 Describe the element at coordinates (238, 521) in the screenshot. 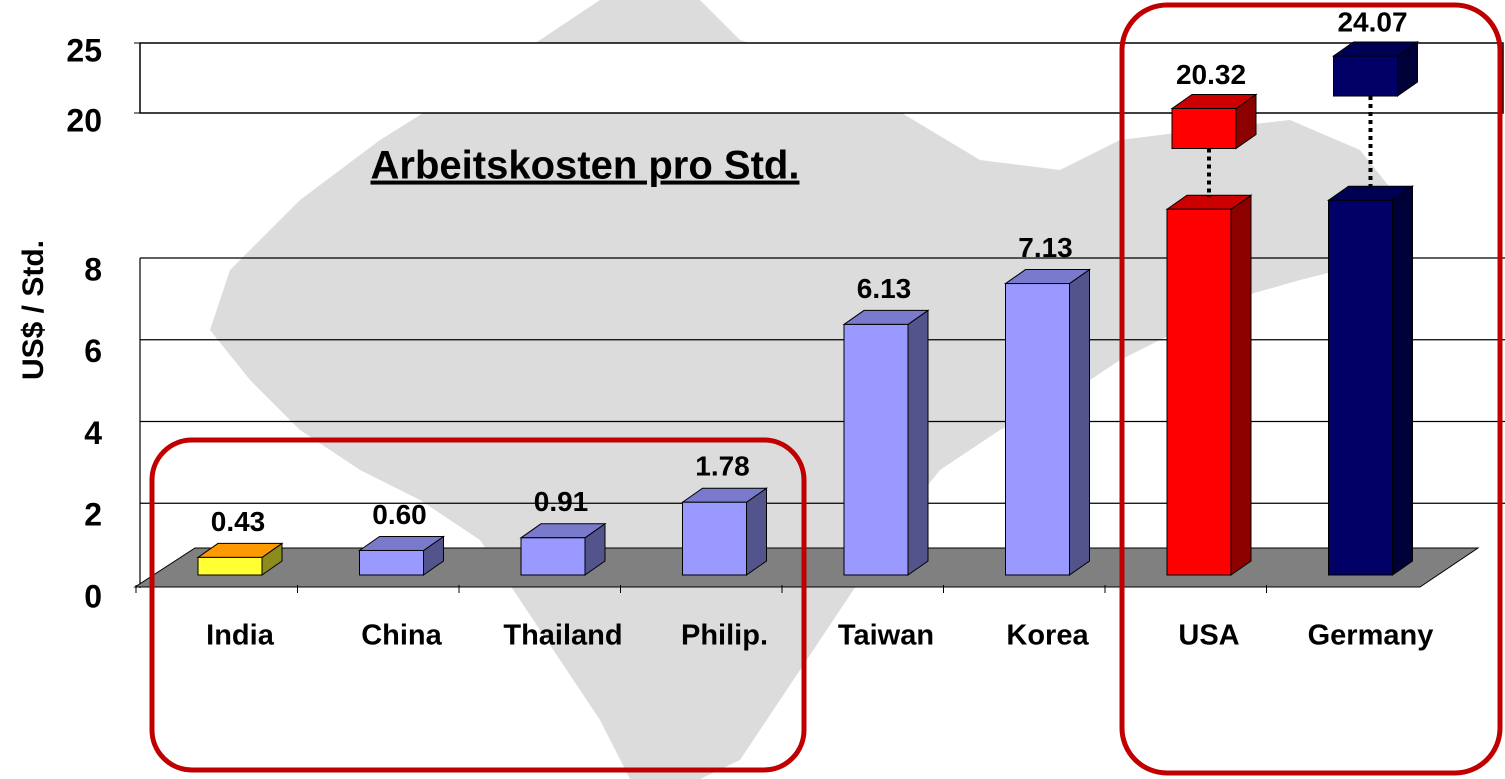

I see `value-label: 0.43` at that location.